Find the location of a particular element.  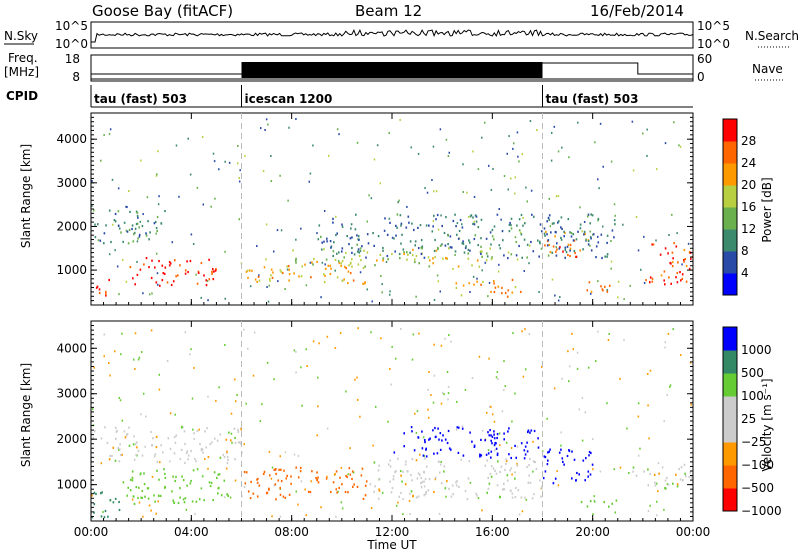

colorbar-swatch is located at coordinates (730, 174).